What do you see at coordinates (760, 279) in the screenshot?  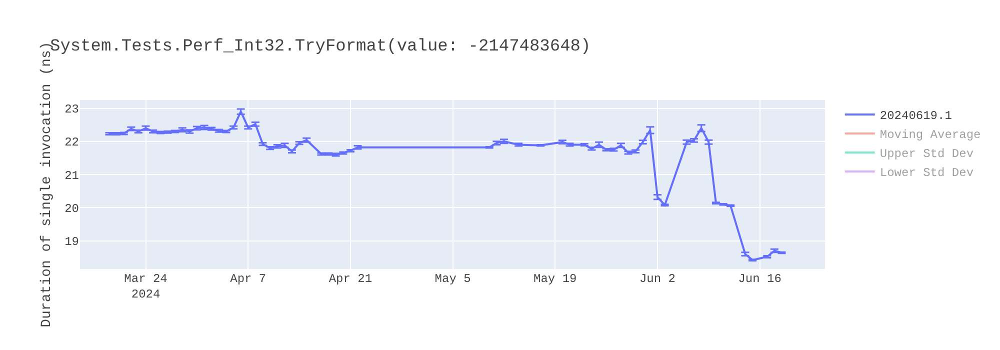 I see `x-tick-label: Jun 16` at bounding box center [760, 279].